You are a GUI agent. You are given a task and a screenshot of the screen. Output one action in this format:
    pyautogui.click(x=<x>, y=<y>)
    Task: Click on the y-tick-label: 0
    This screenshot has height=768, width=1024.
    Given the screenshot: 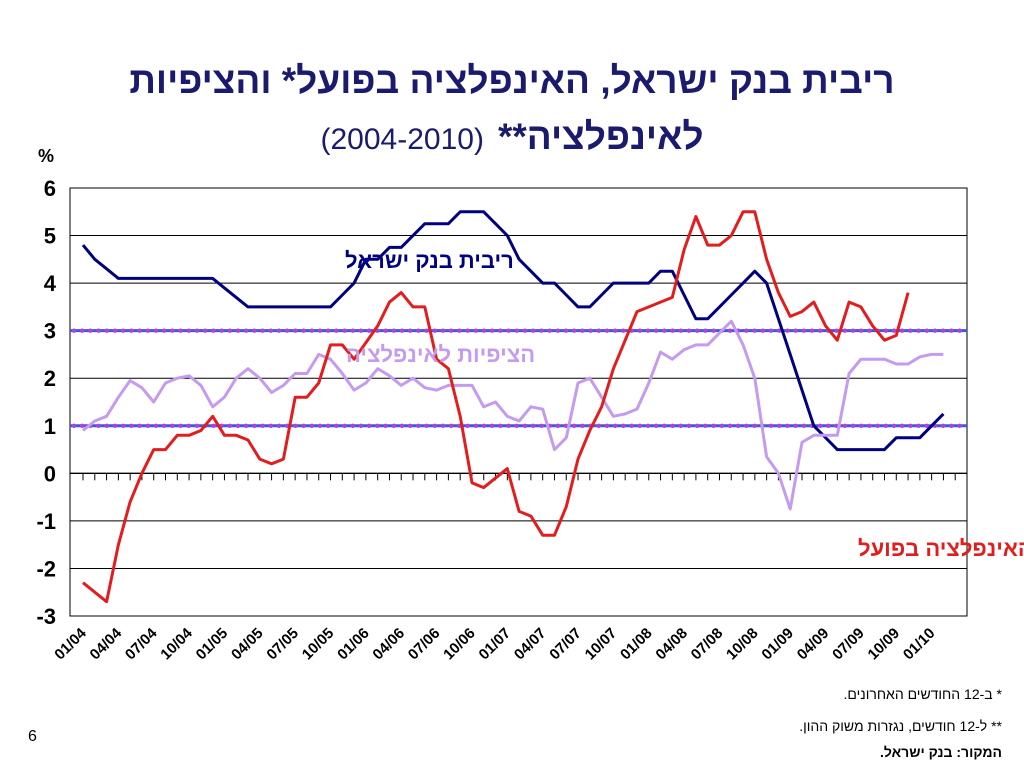 What is the action you would take?
    pyautogui.click(x=50, y=473)
    